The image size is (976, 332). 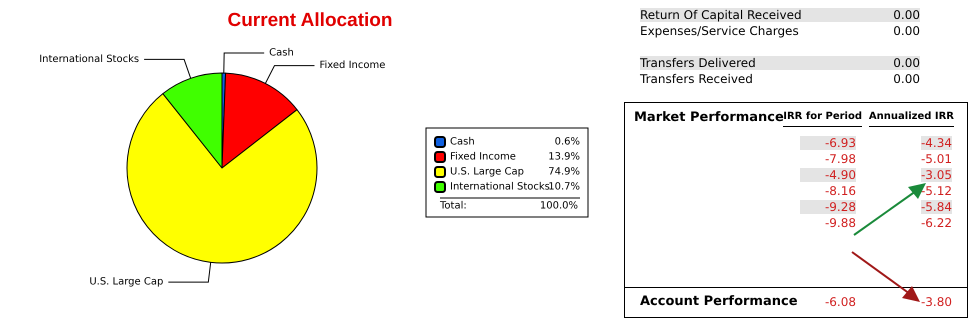 What do you see at coordinates (698, 63) in the screenshot?
I see `text: Transfers Delivered` at bounding box center [698, 63].